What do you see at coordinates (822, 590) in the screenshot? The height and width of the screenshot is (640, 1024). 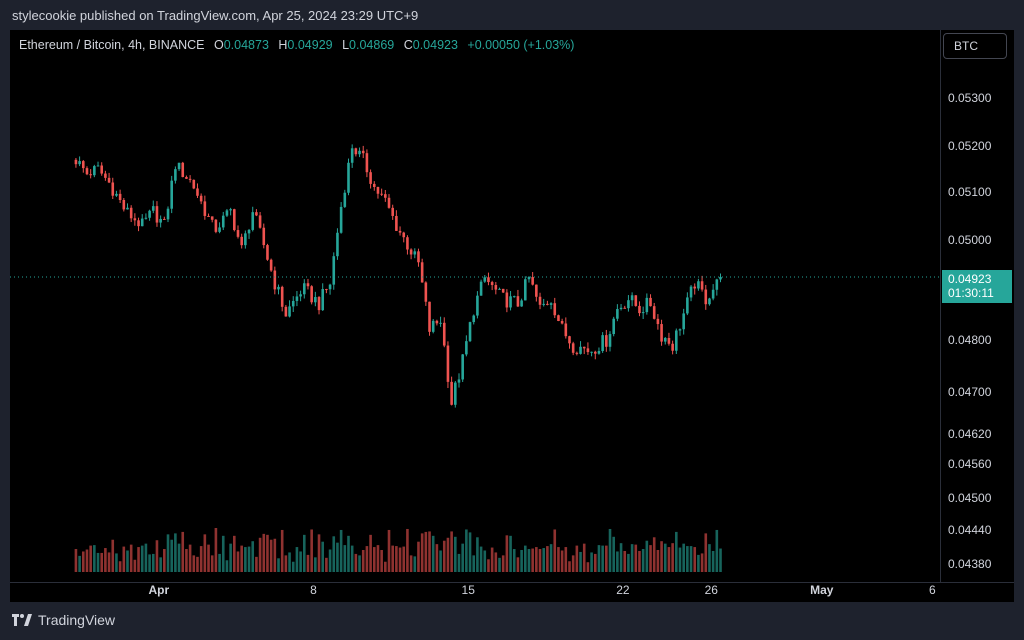 I see `time-tick-label: May` at bounding box center [822, 590].